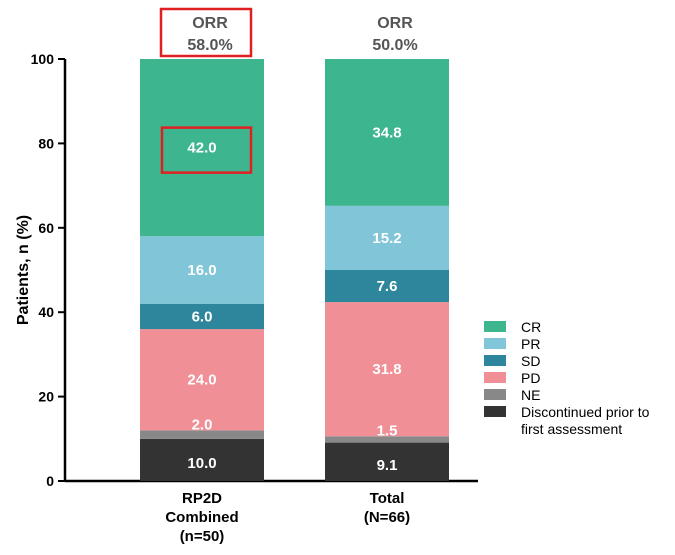  I want to click on bar-value-label: 1.5, so click(387, 430).